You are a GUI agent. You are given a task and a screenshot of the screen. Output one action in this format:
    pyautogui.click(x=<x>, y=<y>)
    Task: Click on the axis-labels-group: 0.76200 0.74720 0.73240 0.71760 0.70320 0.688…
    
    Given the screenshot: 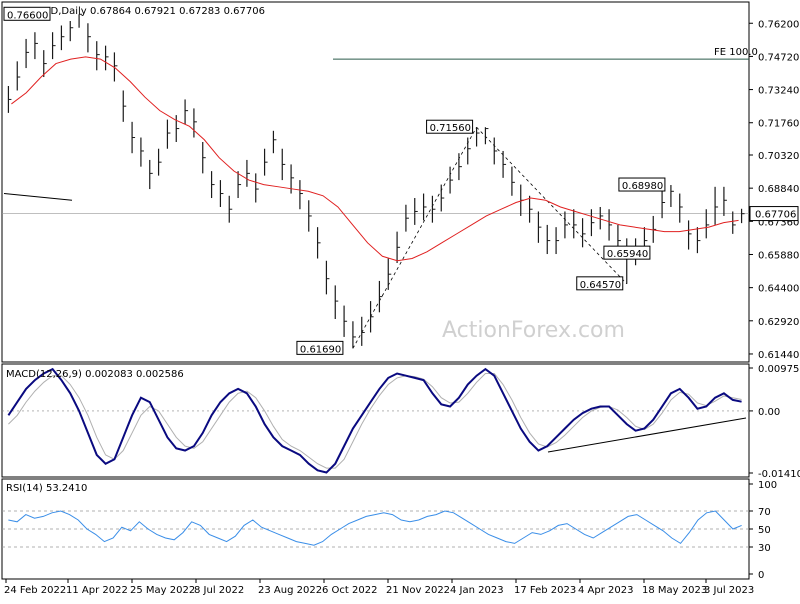 What is the action you would take?
    pyautogui.click(x=774, y=300)
    